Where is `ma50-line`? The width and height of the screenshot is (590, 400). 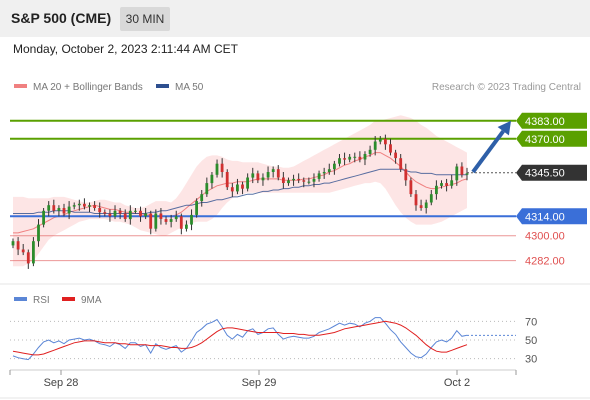
ma50-line is located at coordinates (240, 191).